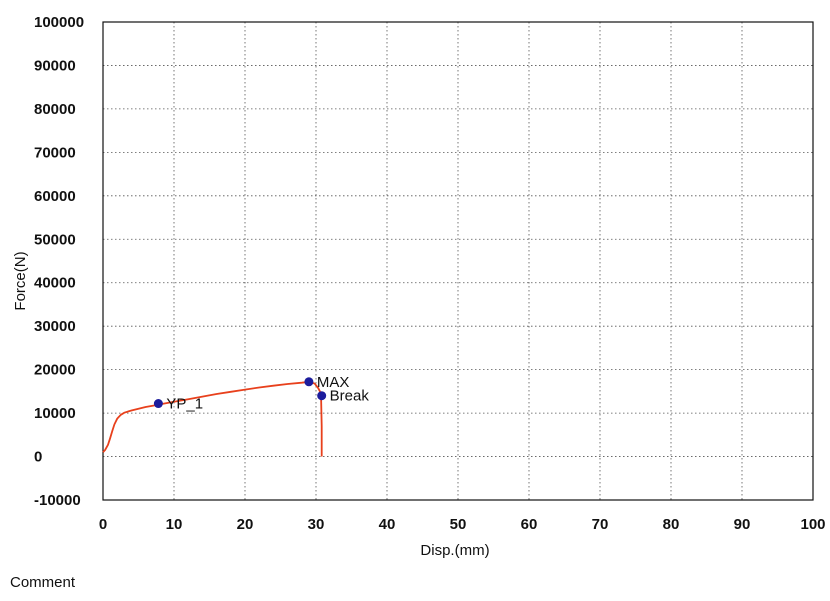 The width and height of the screenshot is (830, 601). I want to click on y-tick-label: 10000, so click(55, 413).